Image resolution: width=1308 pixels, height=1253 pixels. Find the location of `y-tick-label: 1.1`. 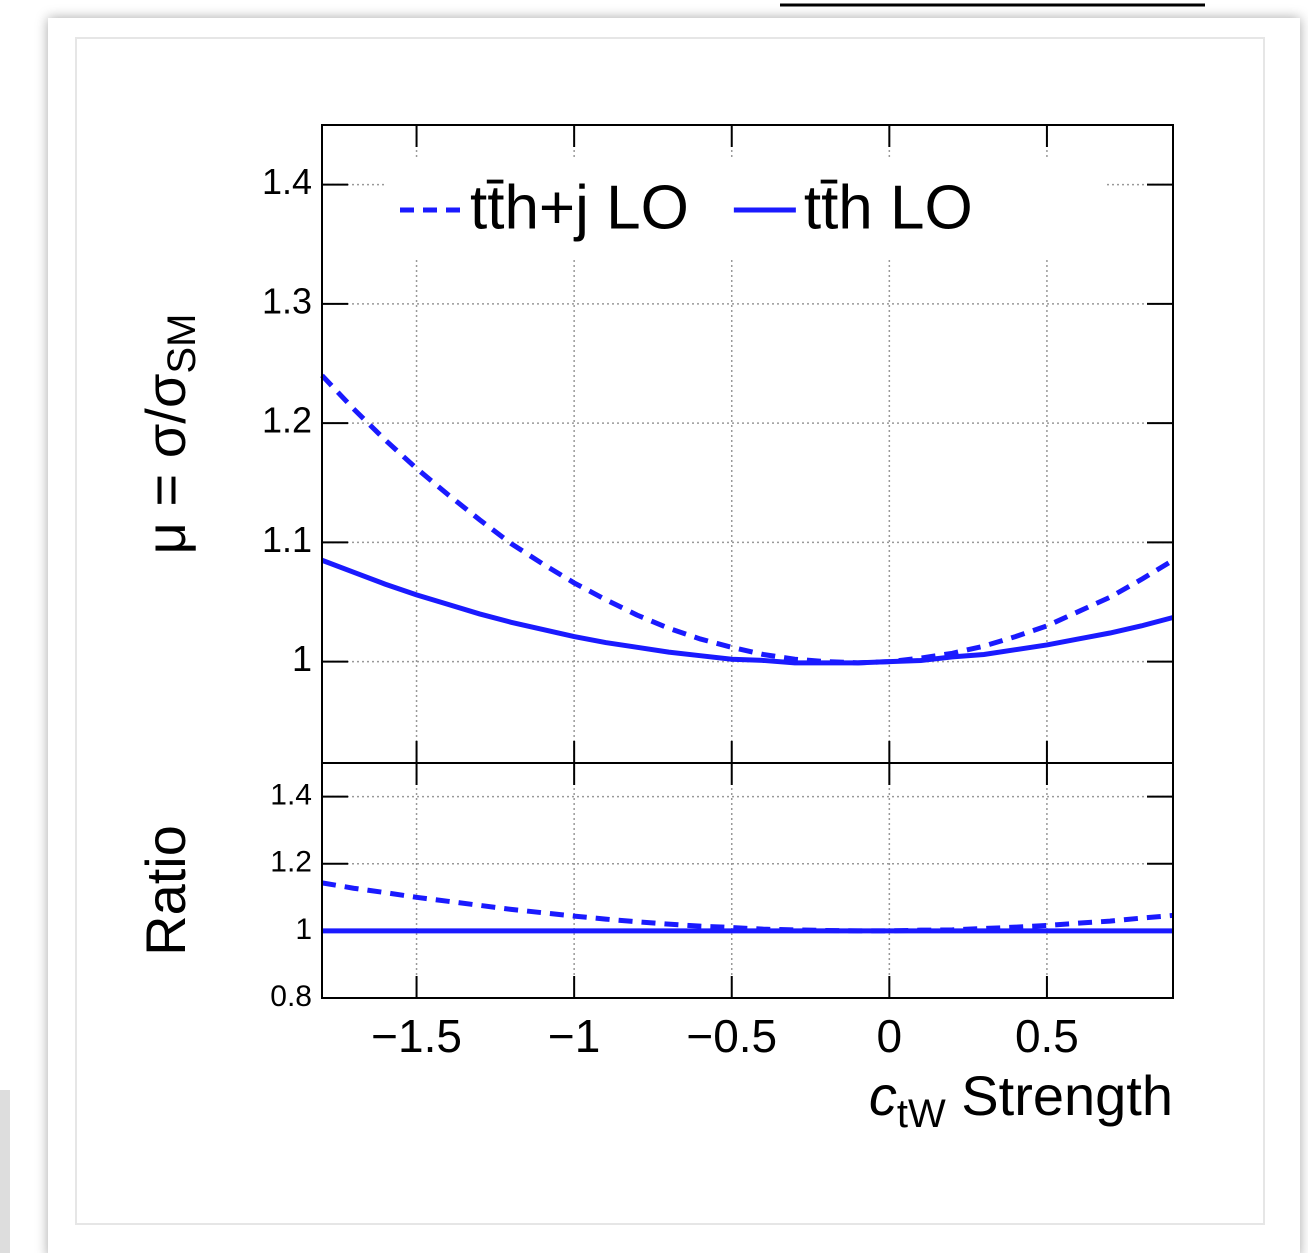

y-tick-label: 1.1 is located at coordinates (287, 539).